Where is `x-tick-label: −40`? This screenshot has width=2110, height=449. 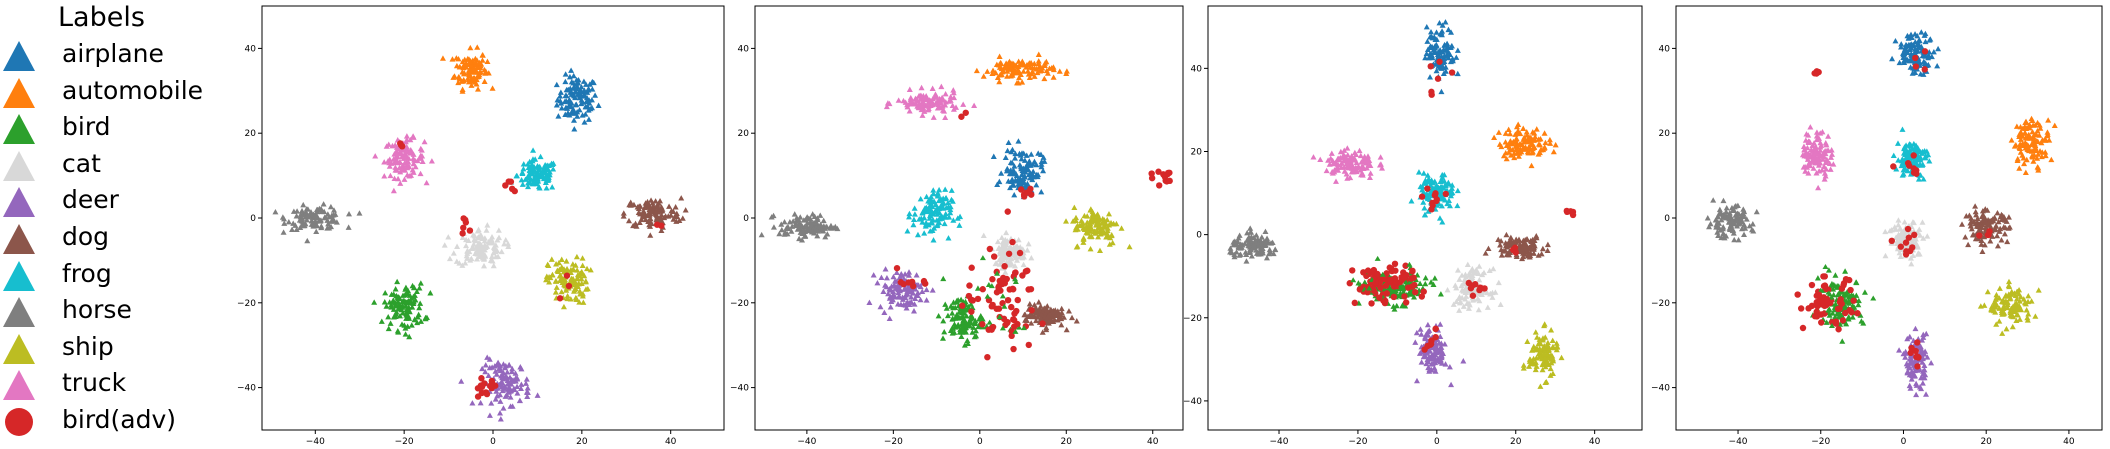 x-tick-label: −40 is located at coordinates (315, 442).